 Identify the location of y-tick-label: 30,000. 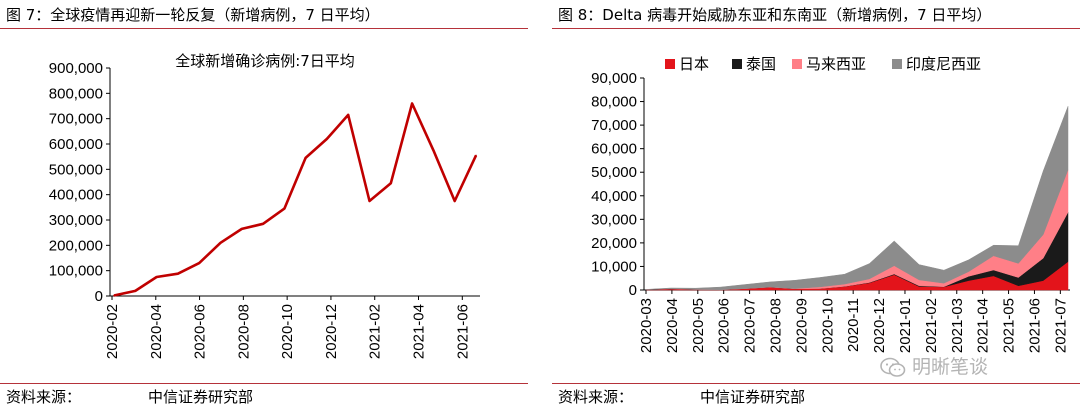
(614, 219).